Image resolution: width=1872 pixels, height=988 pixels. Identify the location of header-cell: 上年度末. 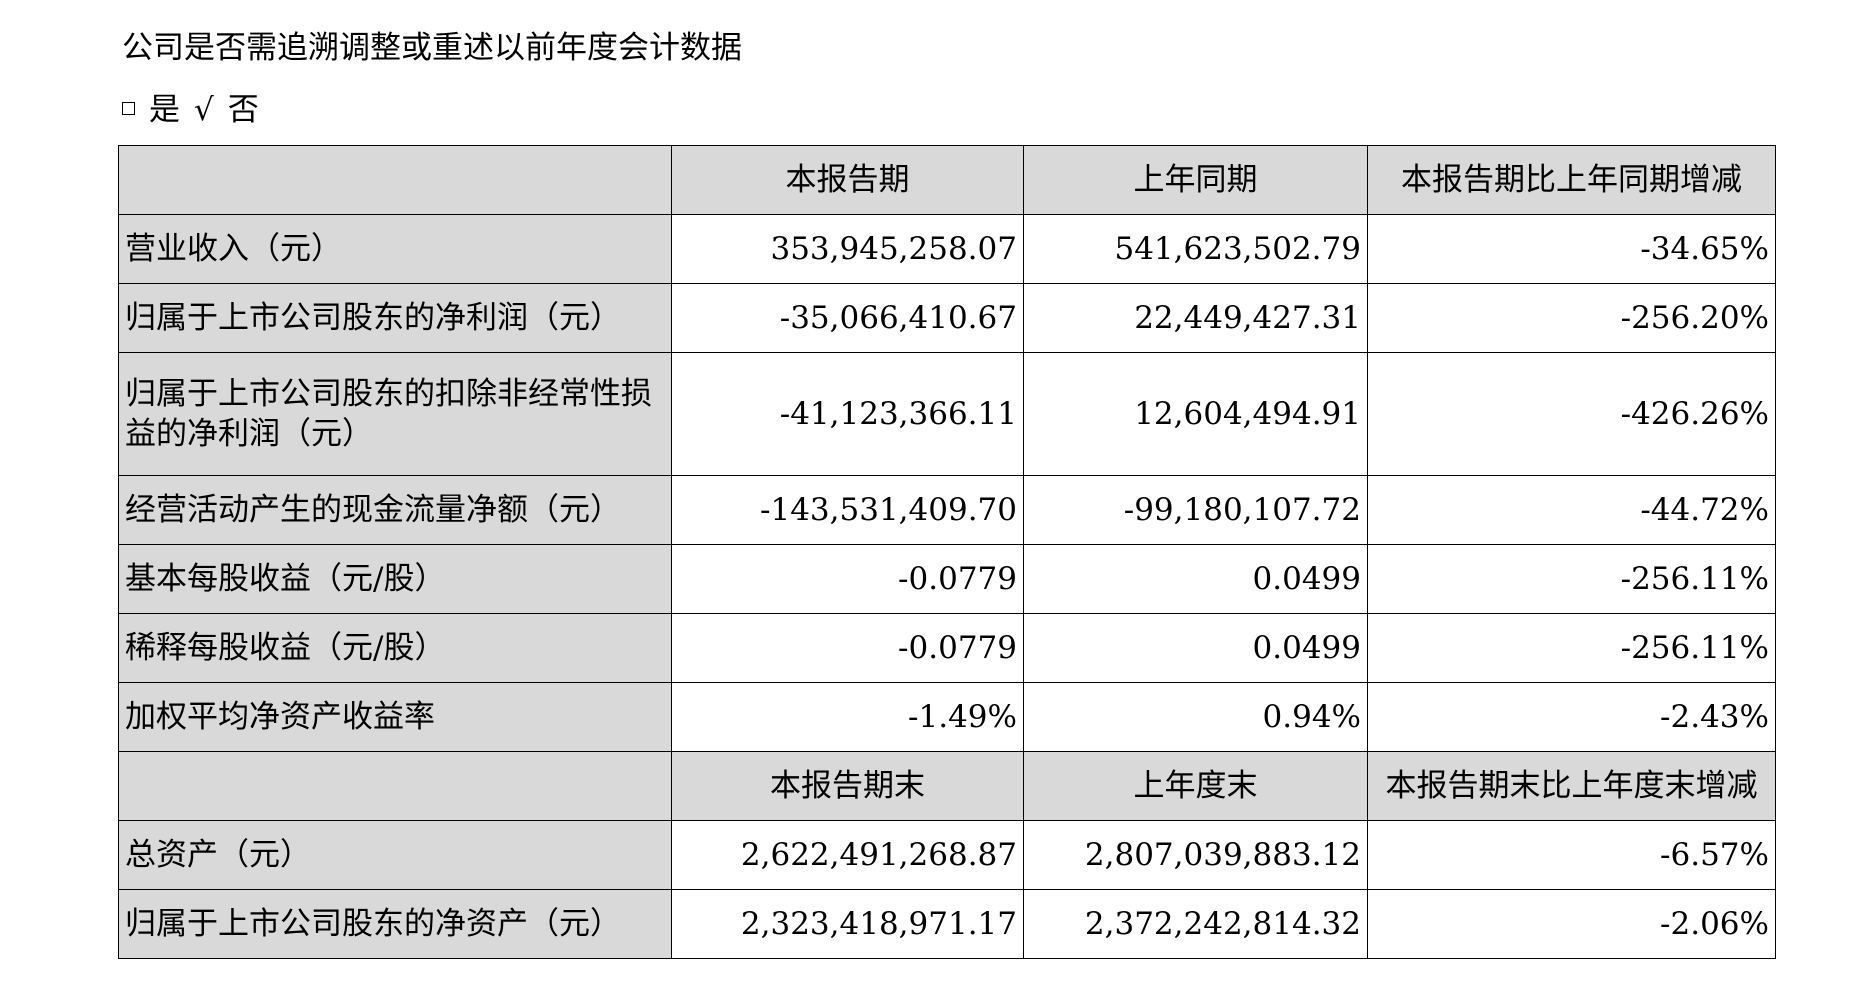
(1195, 786).